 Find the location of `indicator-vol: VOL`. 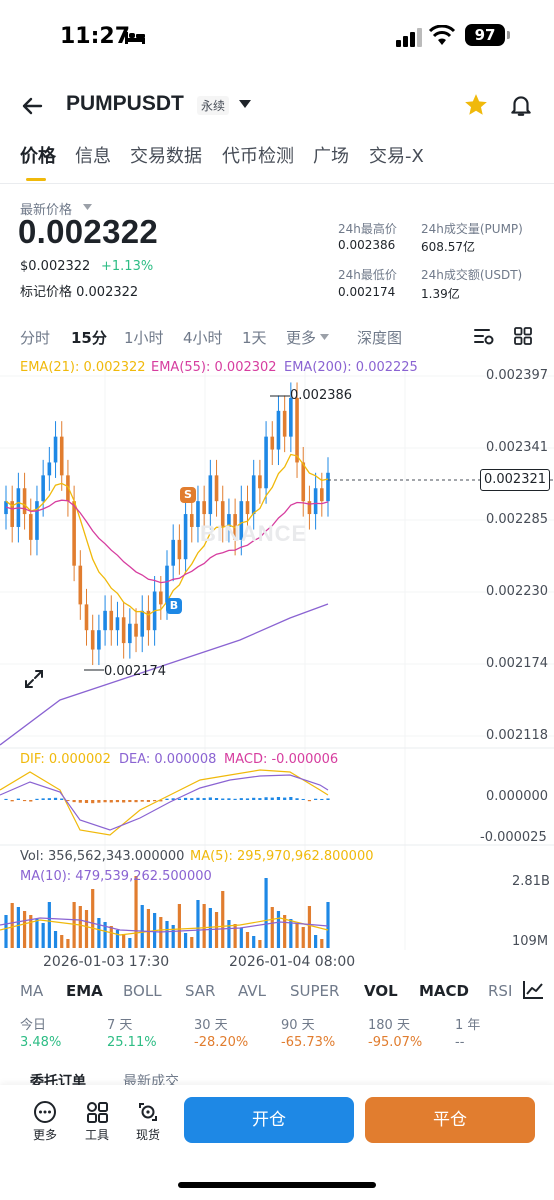

indicator-vol: VOL is located at coordinates (381, 991).